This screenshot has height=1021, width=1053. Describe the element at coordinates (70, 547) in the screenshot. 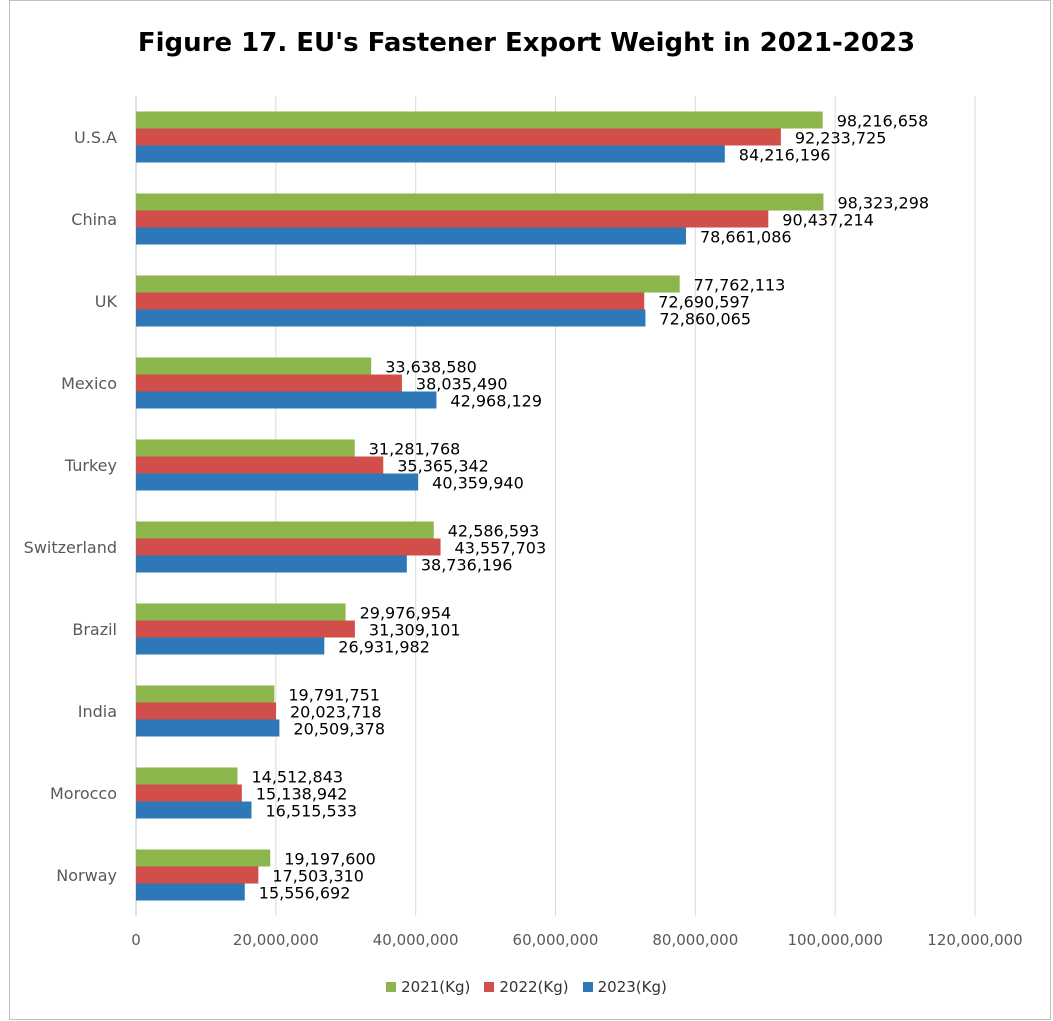

I see `category-label: Switzerland` at that location.